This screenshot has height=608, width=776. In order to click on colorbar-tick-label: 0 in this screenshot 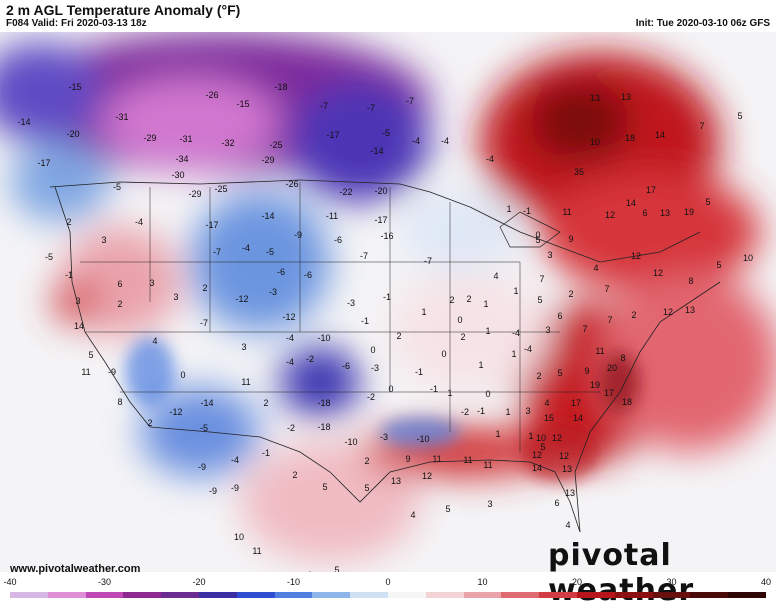, I will do `click(388, 582)`.